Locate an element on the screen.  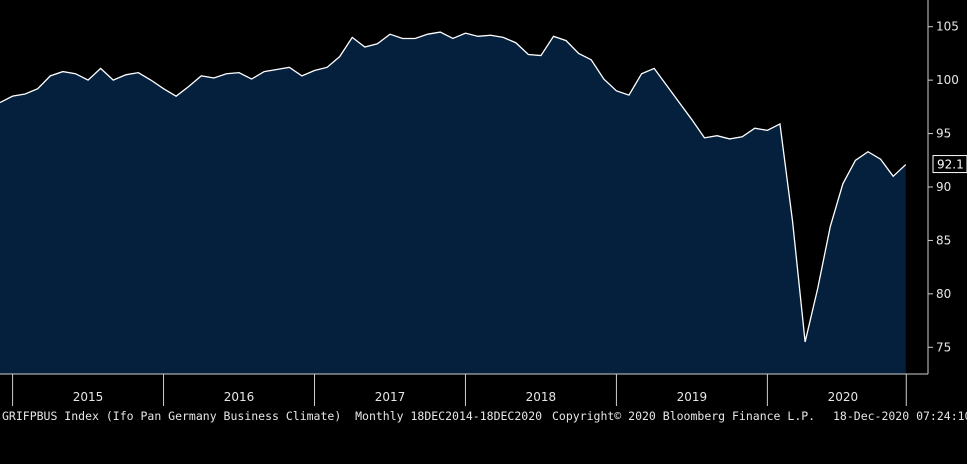
last-value-label: 92.1 is located at coordinates (950, 165).